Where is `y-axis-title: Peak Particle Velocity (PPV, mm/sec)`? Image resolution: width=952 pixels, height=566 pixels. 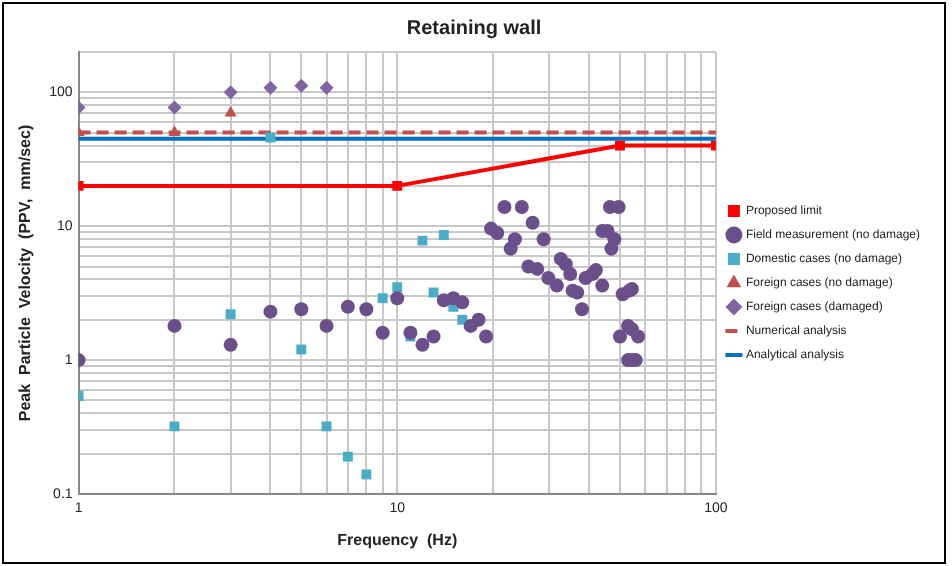 y-axis-title: Peak Particle Velocity (PPV, mm/sec) is located at coordinates (25, 273).